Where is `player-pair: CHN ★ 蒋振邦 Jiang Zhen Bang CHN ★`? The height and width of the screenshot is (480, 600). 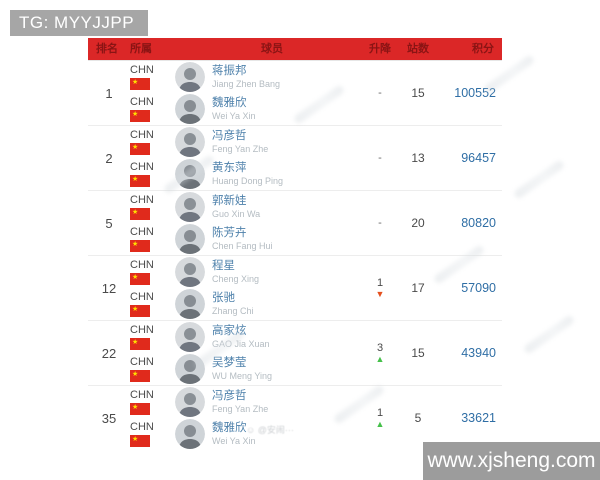 player-pair: CHN ★ 蒋振邦 Jiang Zhen Bang CHN ★ is located at coordinates (246, 93).